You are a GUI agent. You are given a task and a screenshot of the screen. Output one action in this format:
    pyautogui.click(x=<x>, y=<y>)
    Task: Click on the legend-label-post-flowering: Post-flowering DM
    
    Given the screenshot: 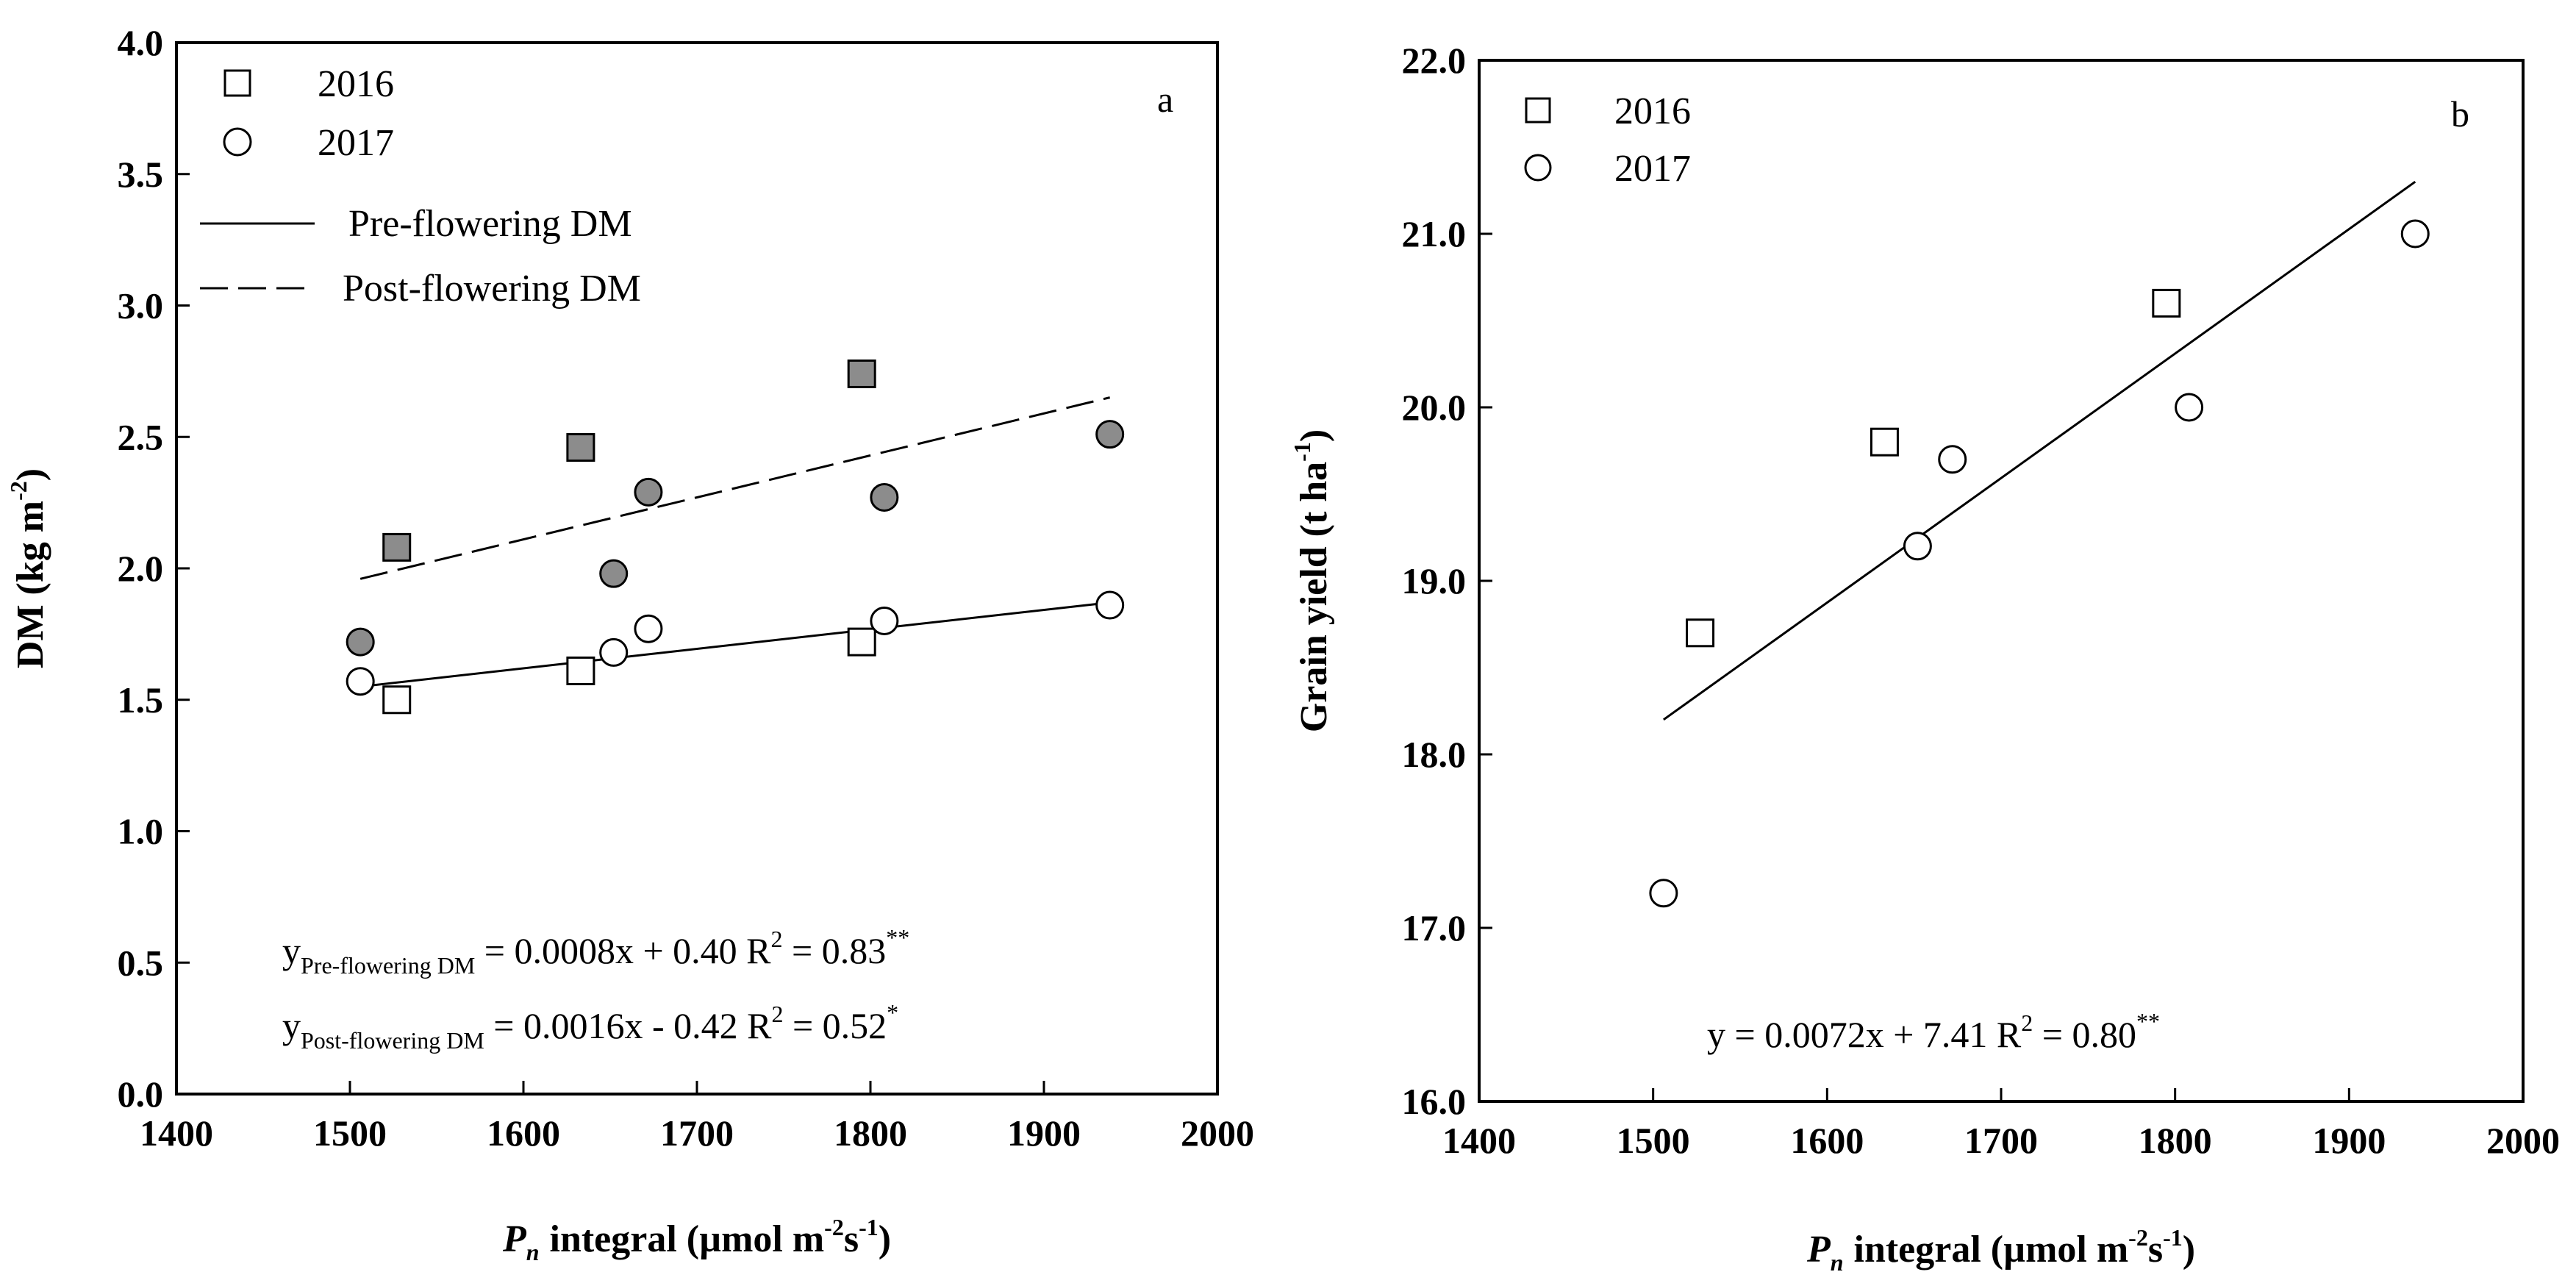 What is the action you would take?
    pyautogui.click(x=492, y=289)
    